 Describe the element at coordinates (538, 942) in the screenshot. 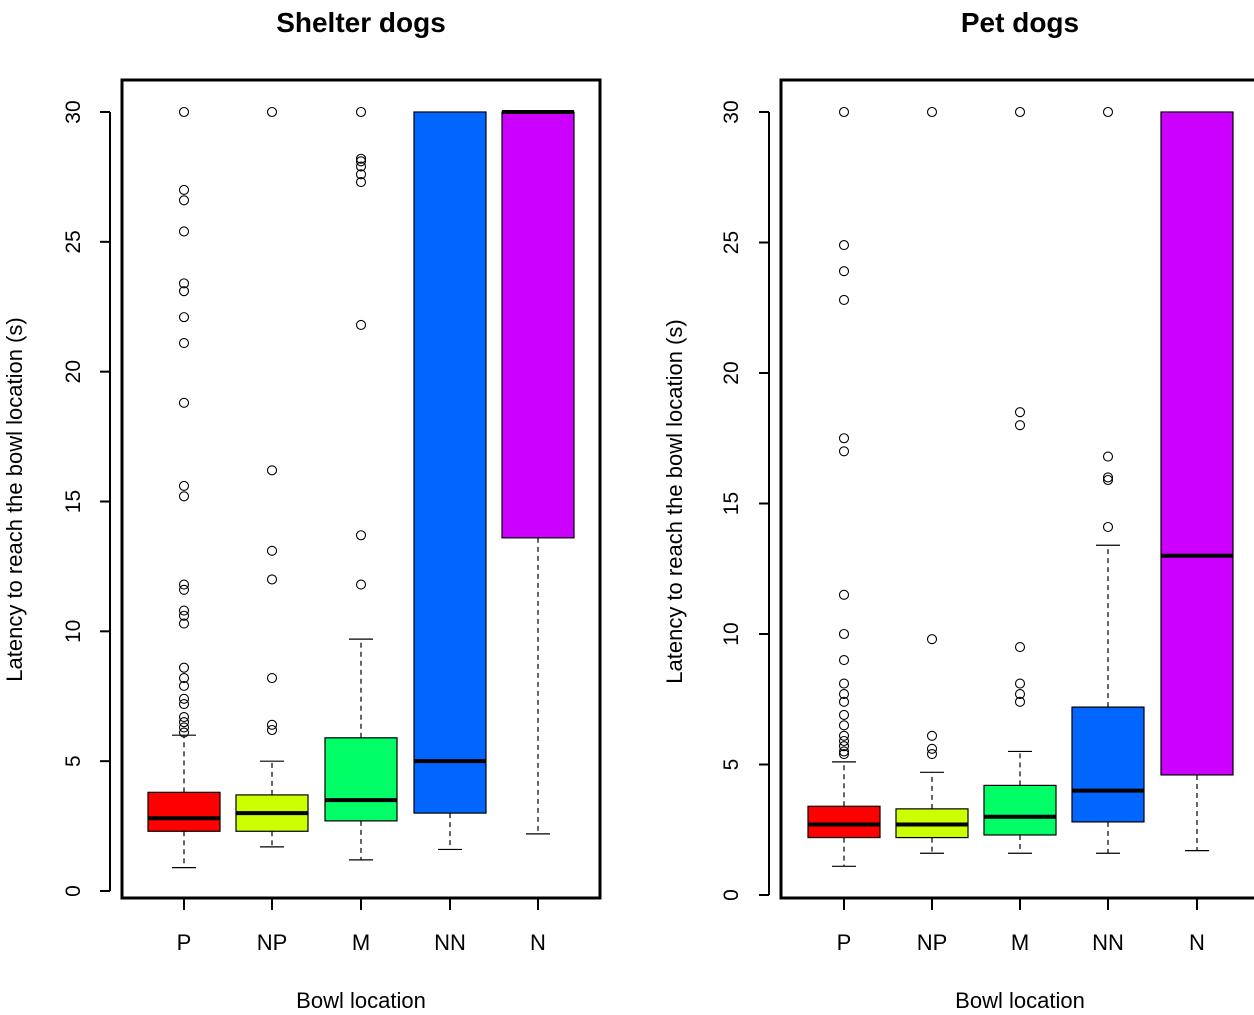

I see `x-tick-label: N` at that location.